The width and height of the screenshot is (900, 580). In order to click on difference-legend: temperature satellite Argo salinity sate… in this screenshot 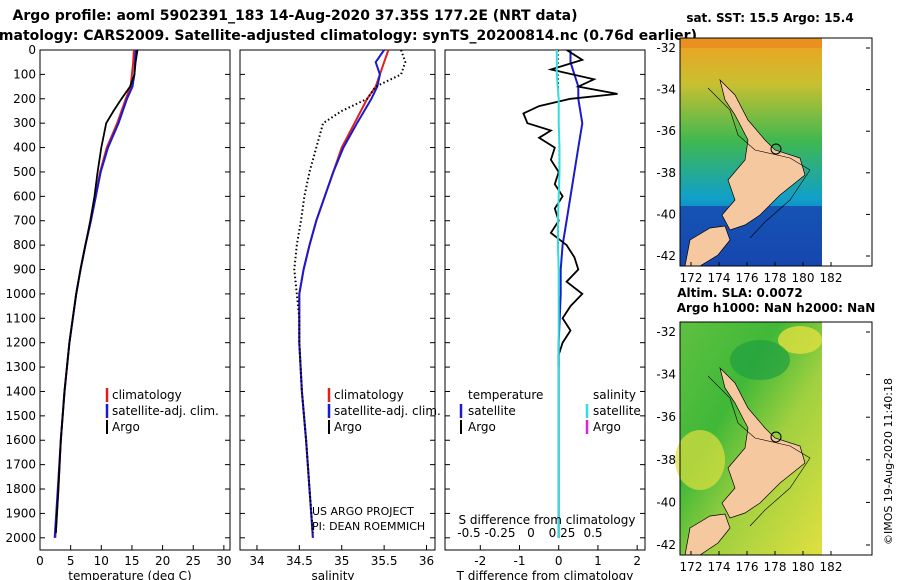, I will do `click(550, 411)`.